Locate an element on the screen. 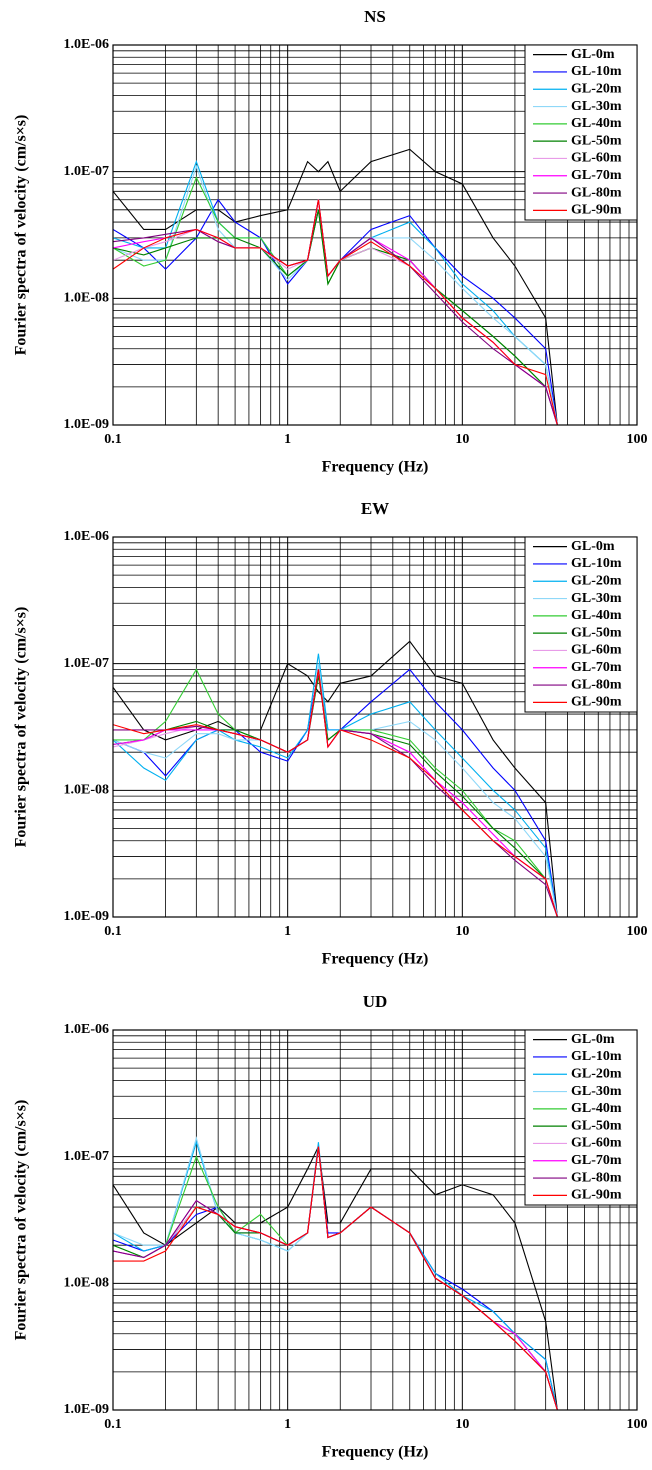 The image size is (652, 1470). chart-title: EW is located at coordinates (375, 508).